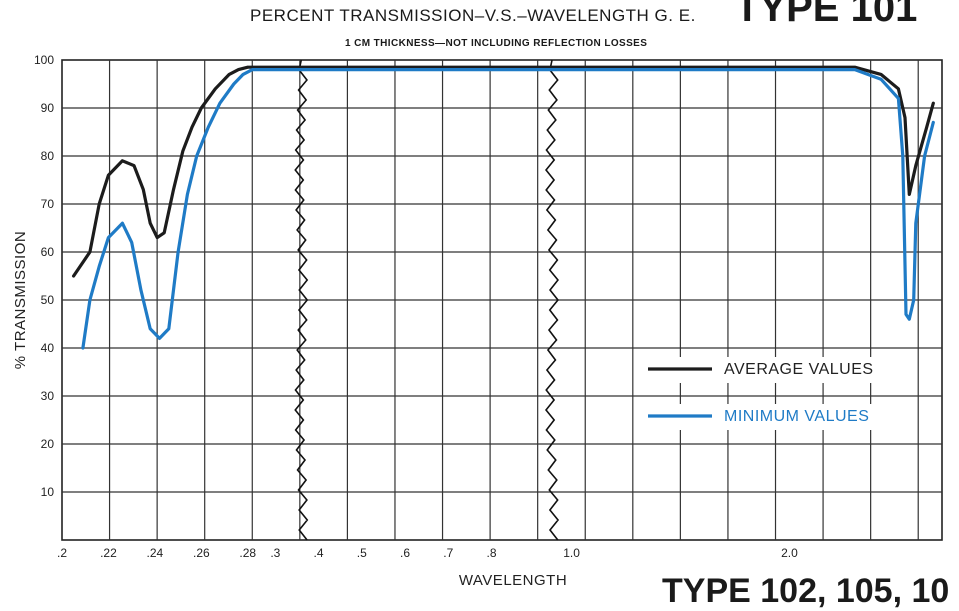  Describe the element at coordinates (44, 276) in the screenshot. I see `y-tick-labels: 10 20 30 40 50 60 70 80 90 100` at that location.